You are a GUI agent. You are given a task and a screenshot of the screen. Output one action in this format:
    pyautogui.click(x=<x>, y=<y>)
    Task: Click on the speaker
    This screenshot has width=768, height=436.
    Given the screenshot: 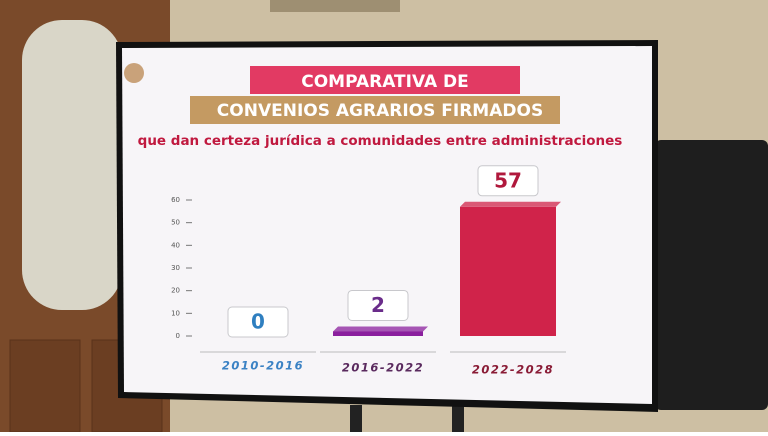 What is the action you would take?
    pyautogui.click(x=711, y=275)
    